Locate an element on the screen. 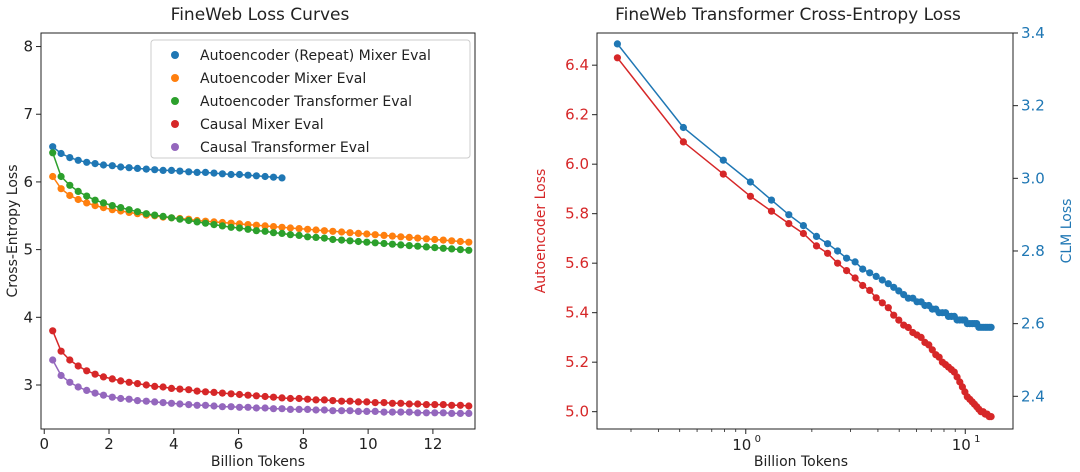 The height and width of the screenshot is (472, 1080). y-tick-label: 3 is located at coordinates (28, 385).